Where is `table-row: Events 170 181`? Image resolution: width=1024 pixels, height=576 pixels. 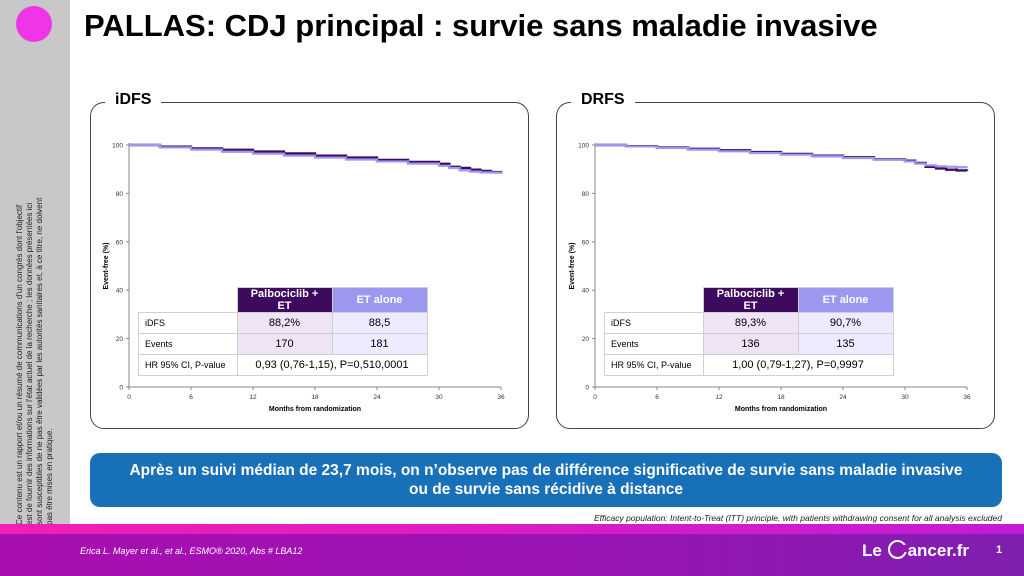 table-row: Events 170 181 is located at coordinates (283, 344).